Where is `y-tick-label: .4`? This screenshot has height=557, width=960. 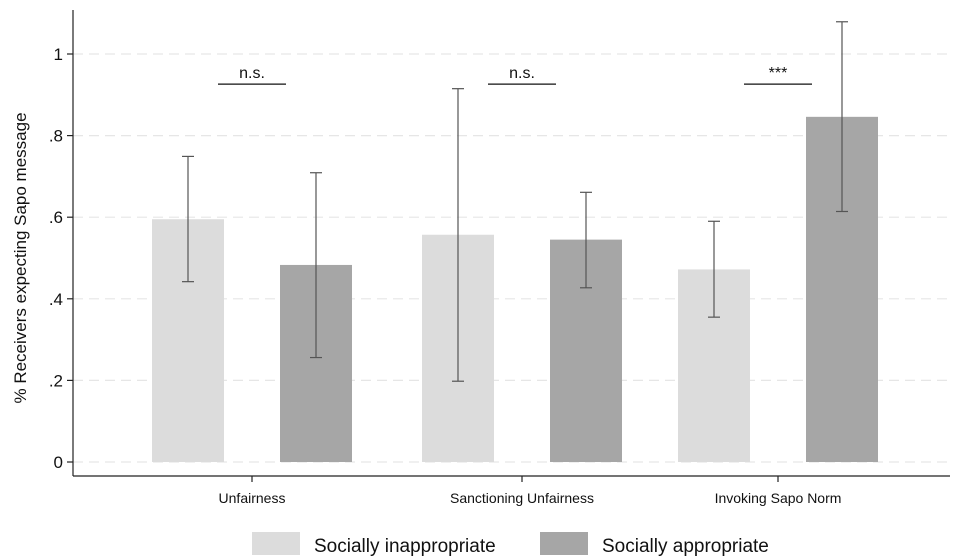
y-tick-label: .4 is located at coordinates (56, 299).